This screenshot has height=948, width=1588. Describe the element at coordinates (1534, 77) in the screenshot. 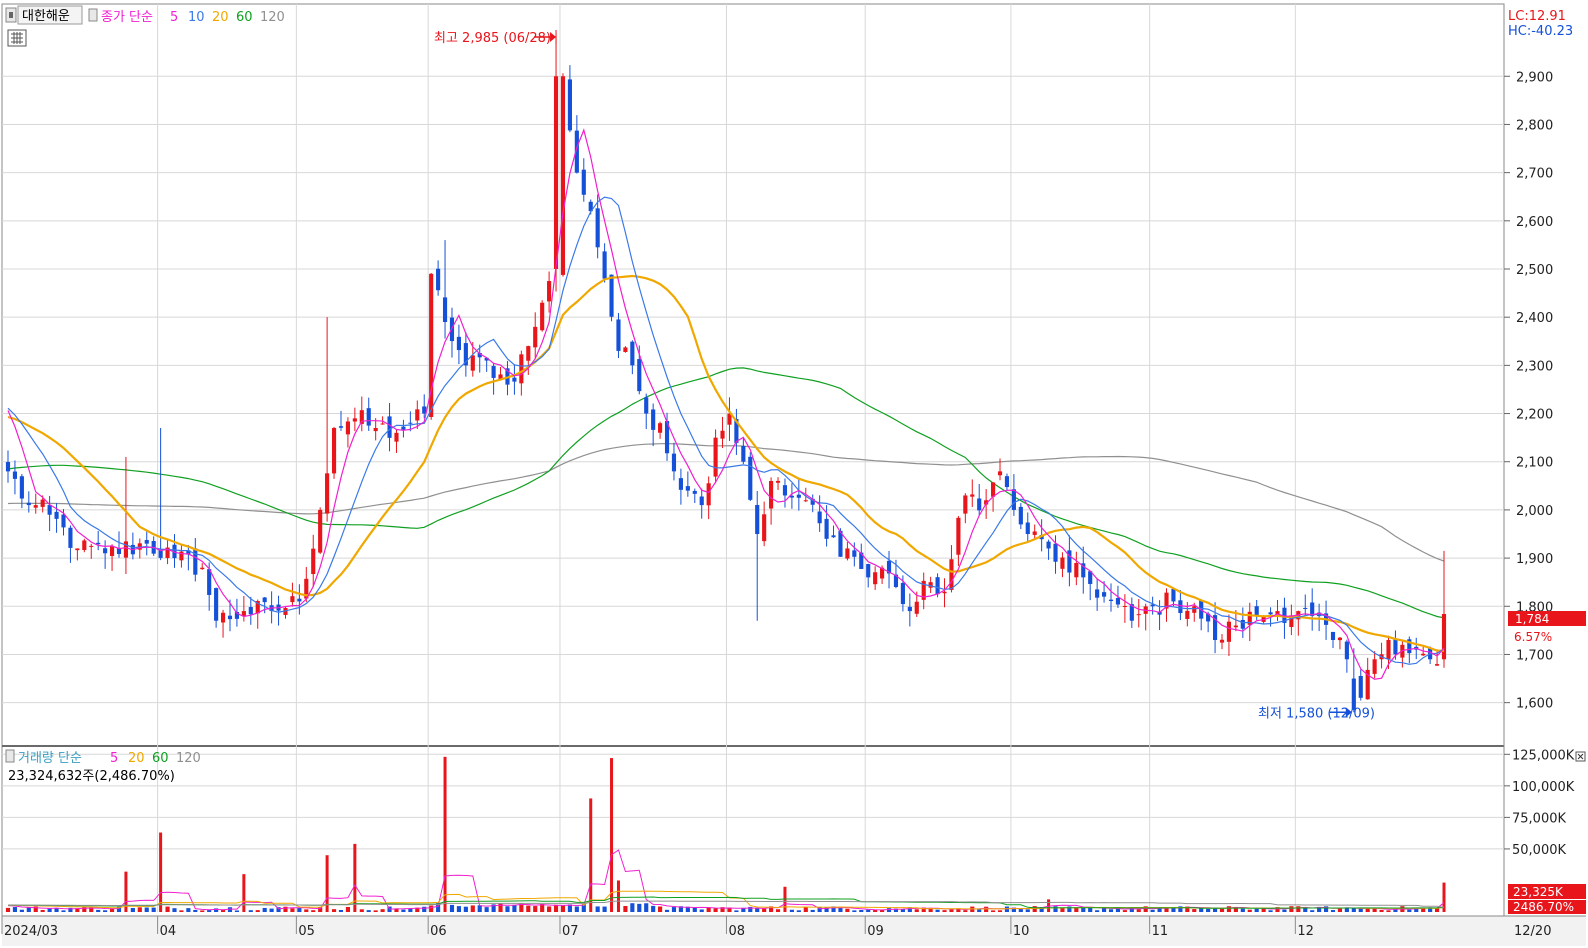

I see `y-tick-label: 2,900` at that location.